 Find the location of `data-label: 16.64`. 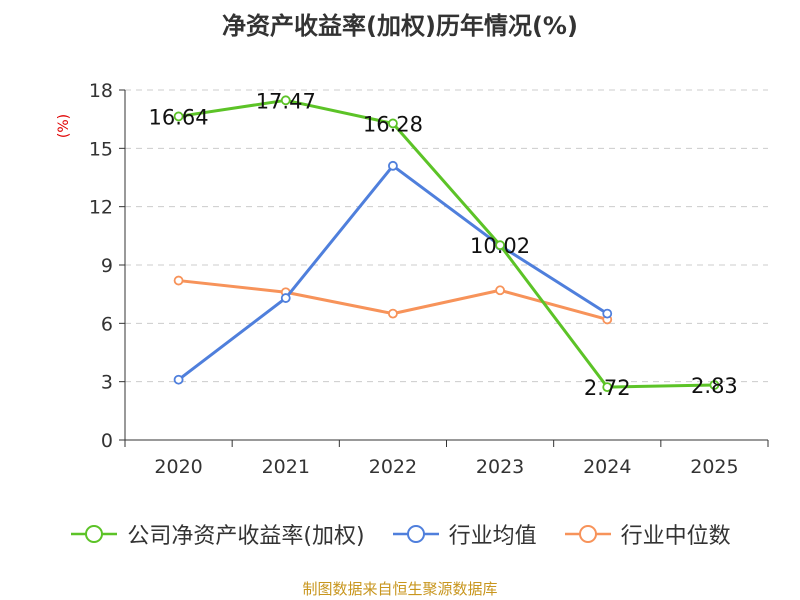

data-label: 16.64 is located at coordinates (179, 117).